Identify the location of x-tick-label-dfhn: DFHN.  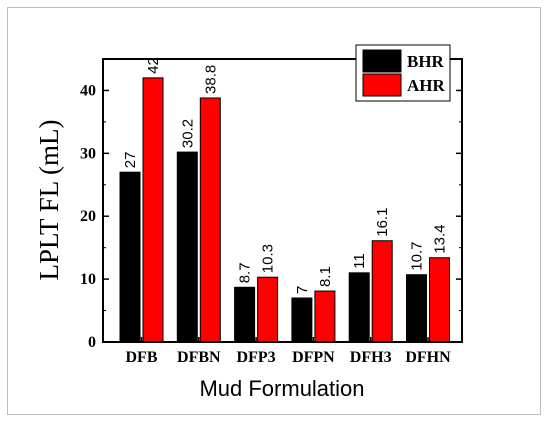
(428, 357).